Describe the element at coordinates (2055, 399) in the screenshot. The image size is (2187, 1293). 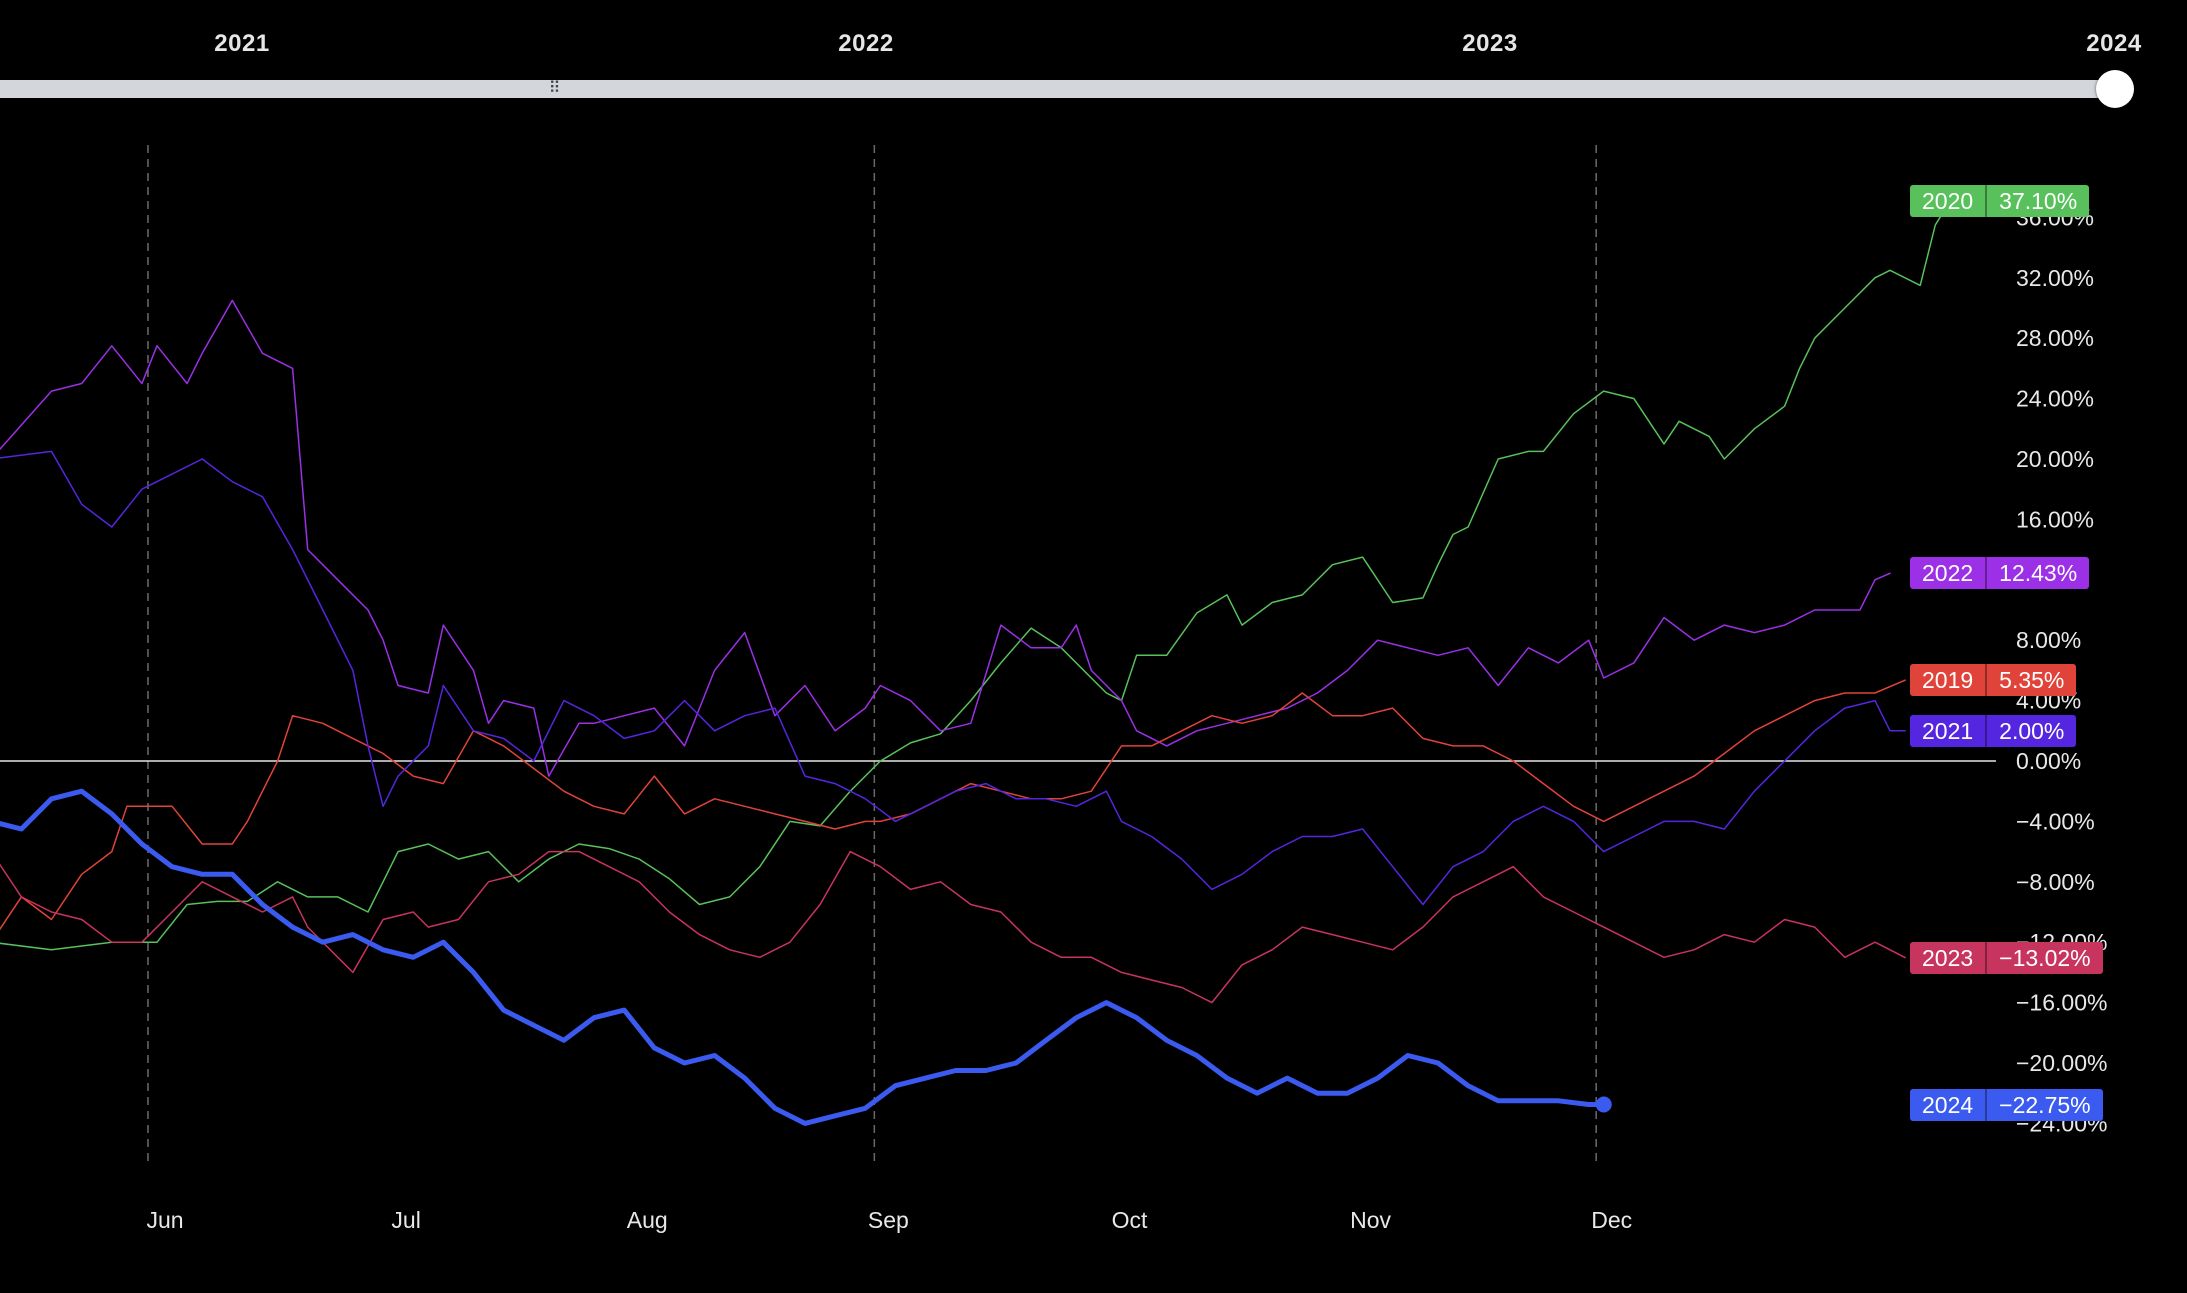
I see `y-tick-label: 24.00%` at that location.